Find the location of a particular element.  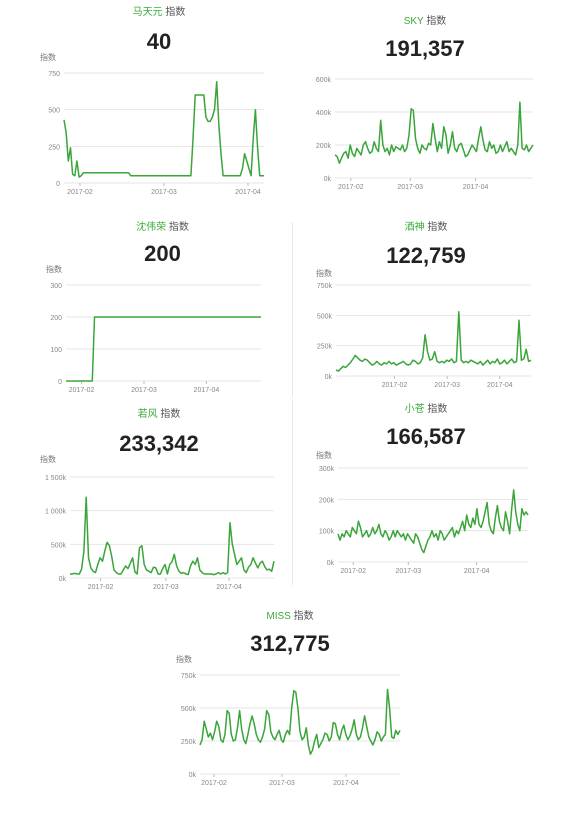

player-name: 马天元 is located at coordinates (147, 12).